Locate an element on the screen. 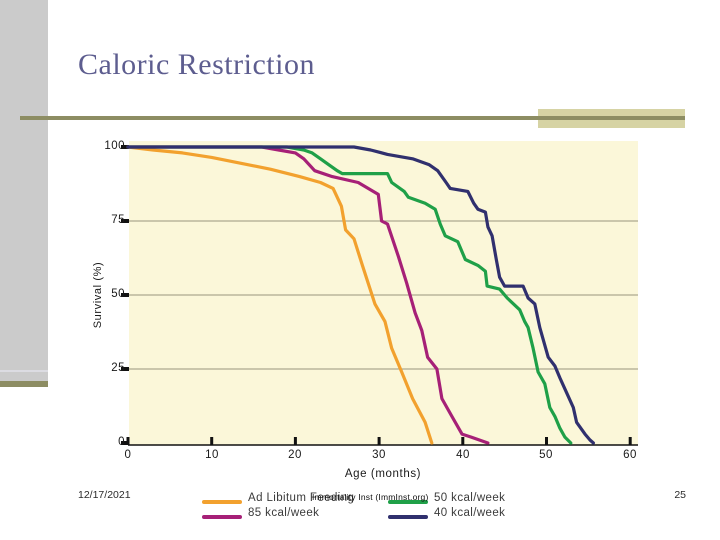  legend-label-85kcal: 85 kcal/week is located at coordinates (284, 513).